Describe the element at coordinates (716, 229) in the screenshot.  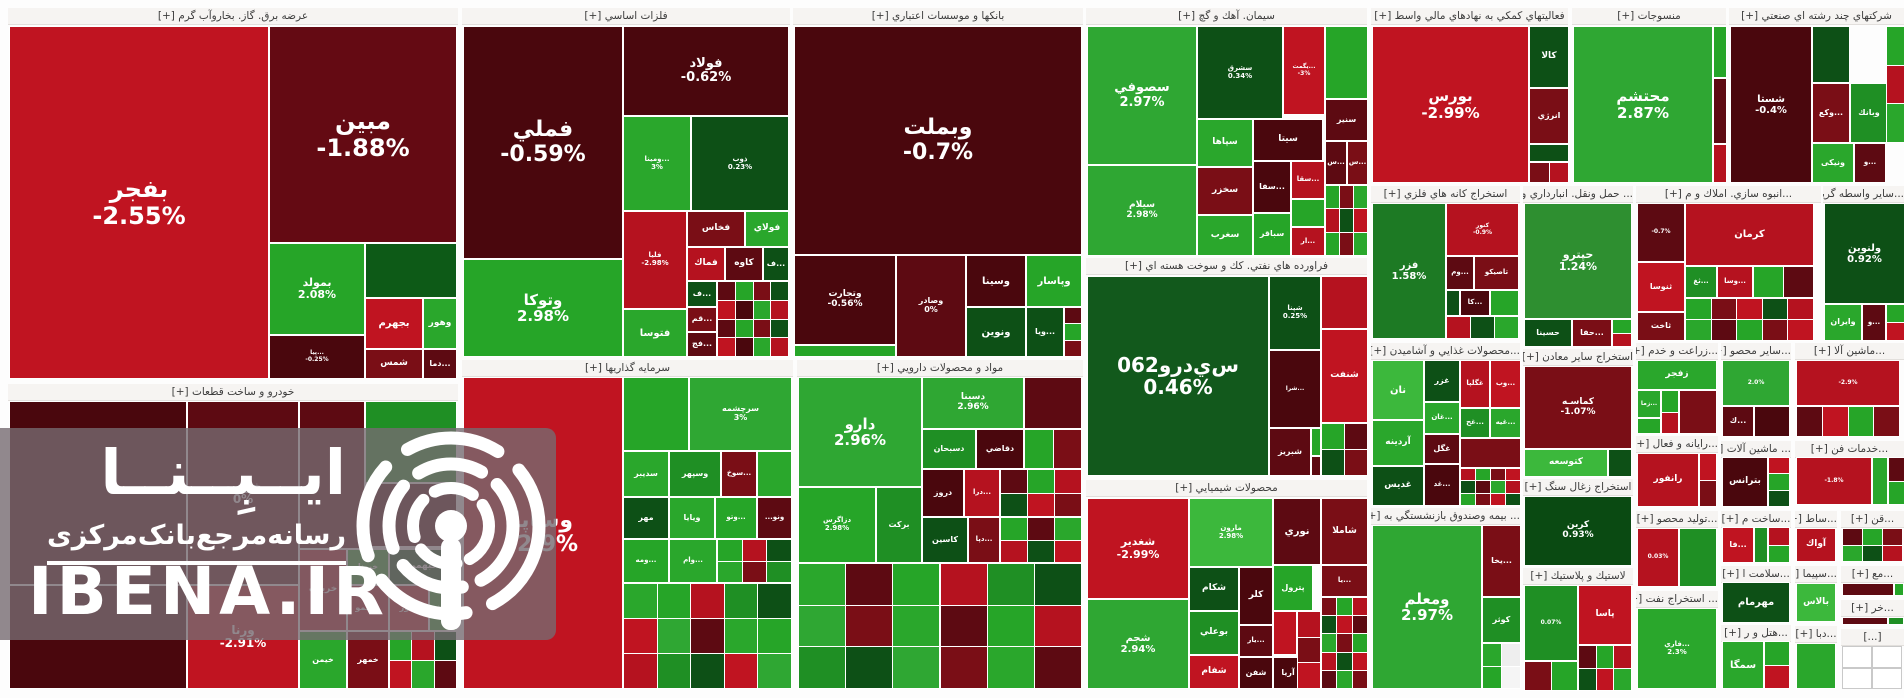
I see `tile-فخاس: فخاس` at that location.